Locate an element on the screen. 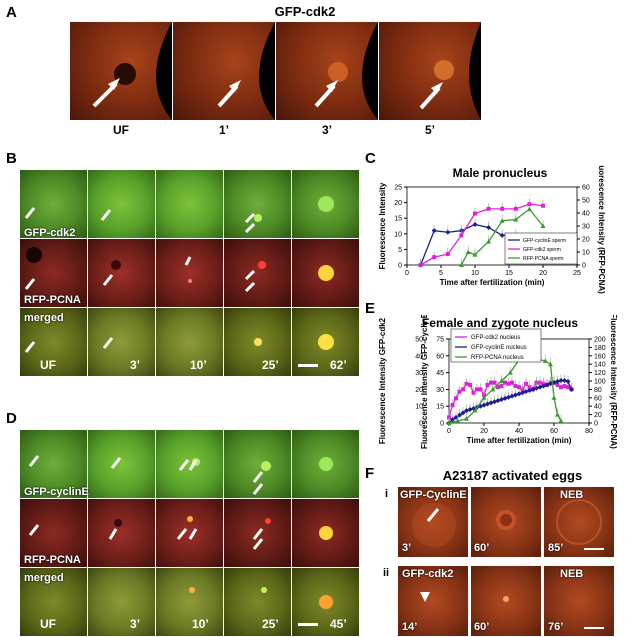  panel-d-gfp-uf is located at coordinates (53, 464).